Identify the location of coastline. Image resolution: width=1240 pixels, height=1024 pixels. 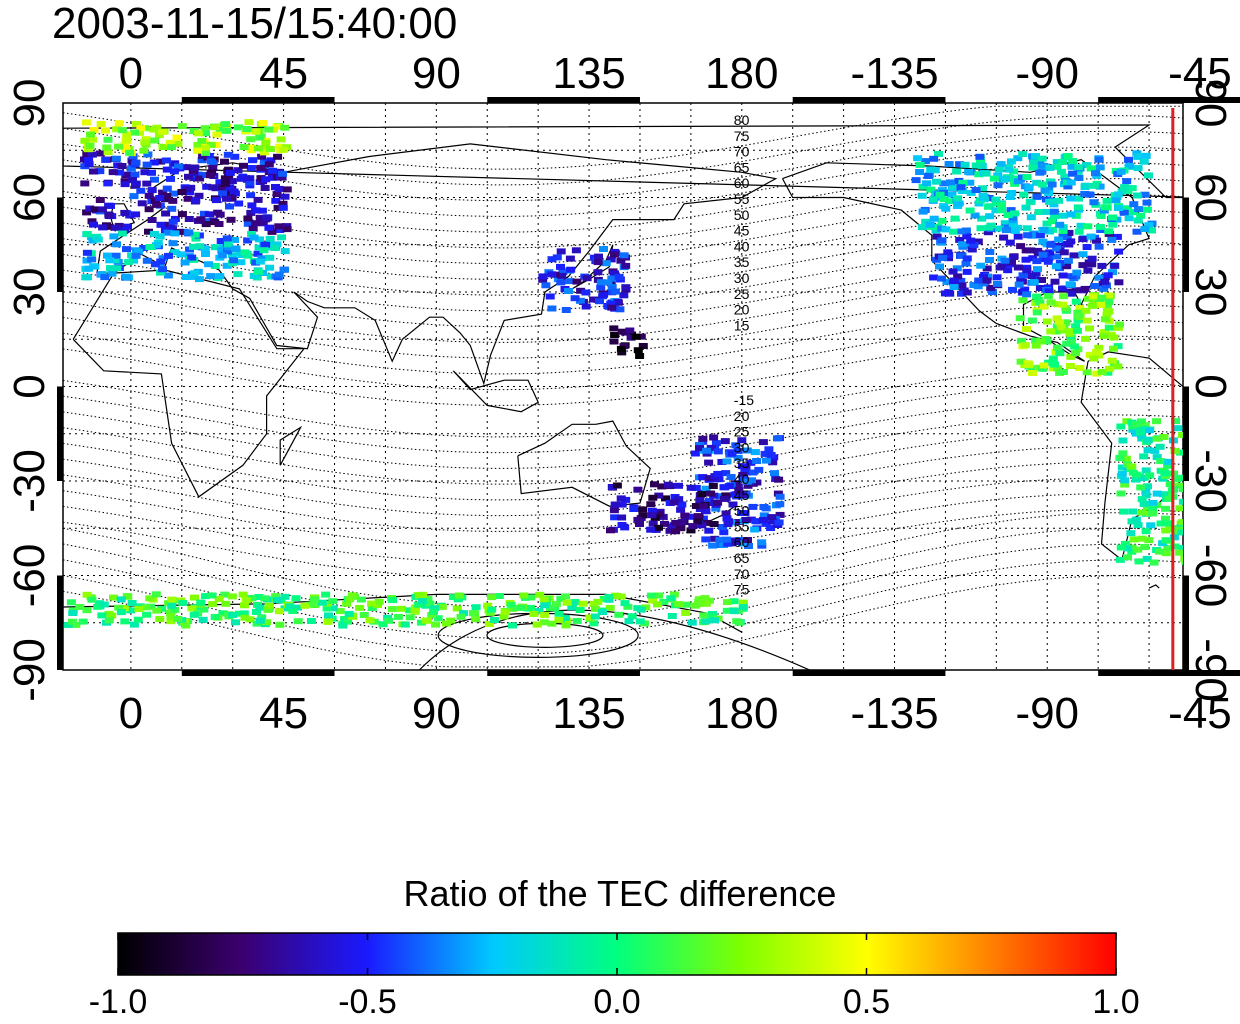
(495, 391).